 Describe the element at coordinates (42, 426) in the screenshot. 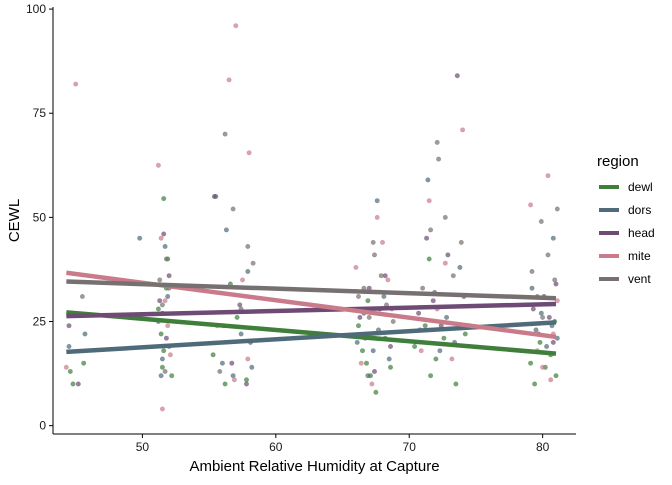

I see `y-tick-label-0: 0` at that location.